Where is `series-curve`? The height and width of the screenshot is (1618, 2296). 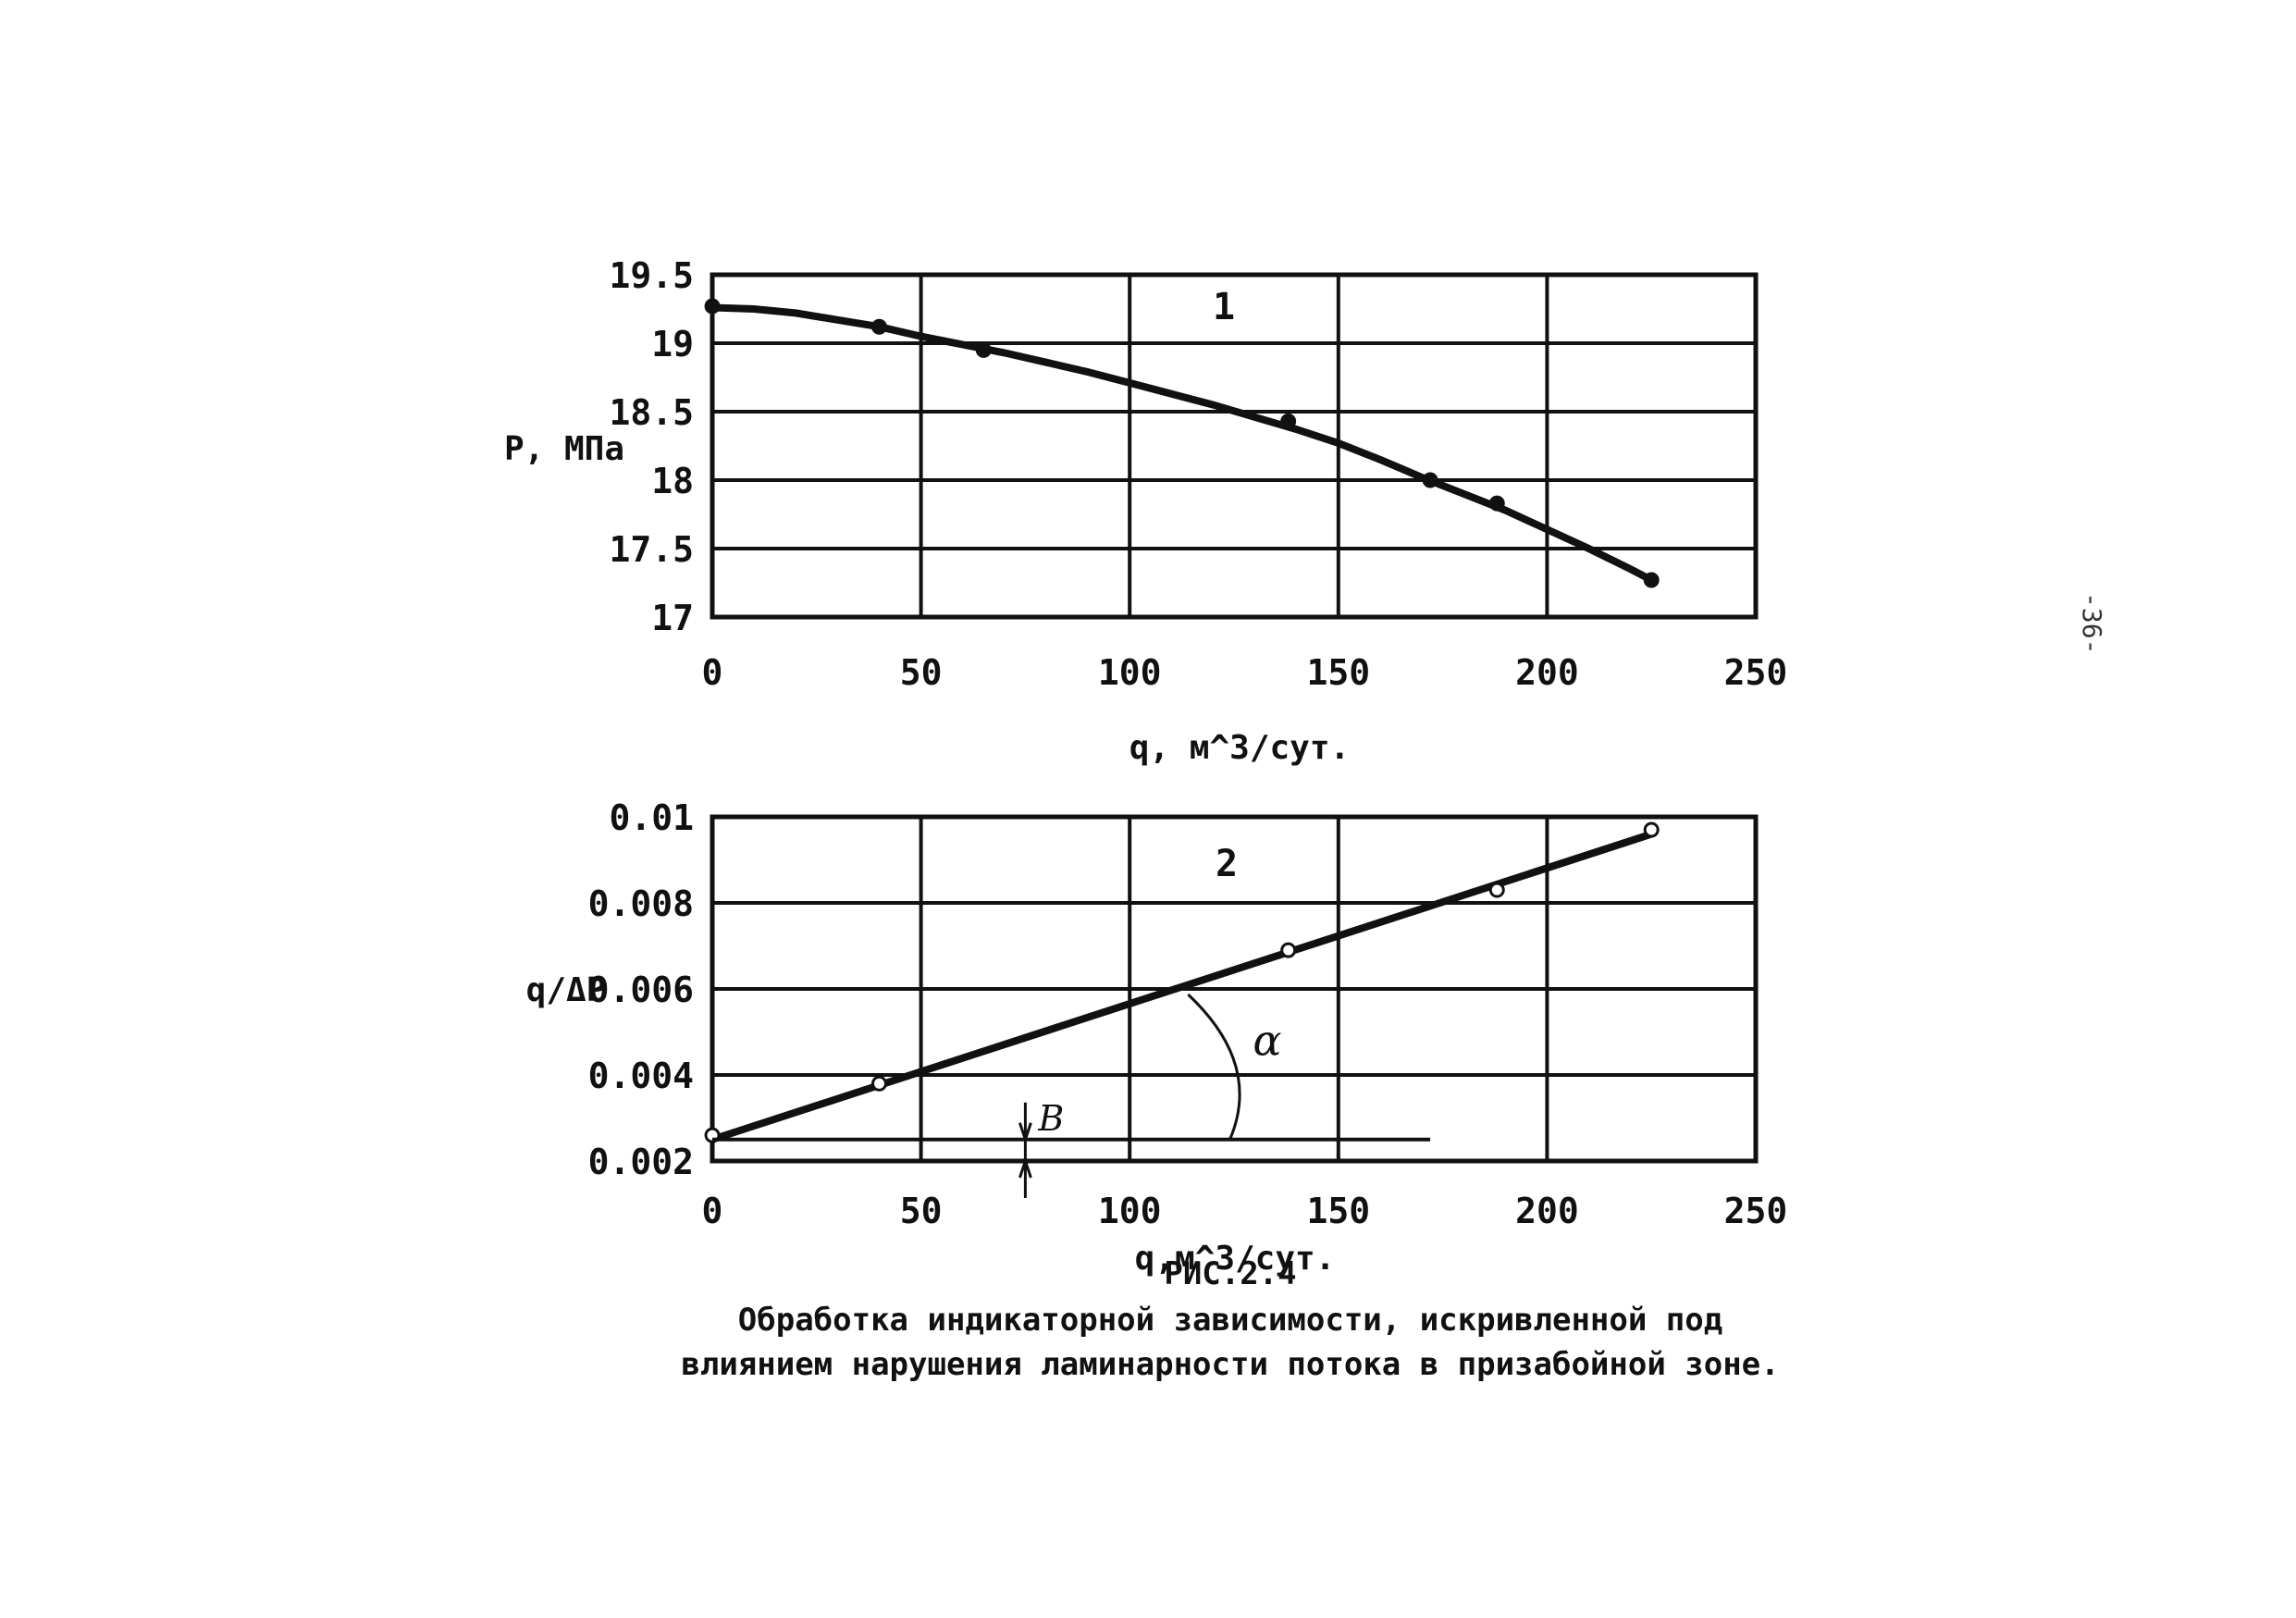 series-curve is located at coordinates (1182, 443).